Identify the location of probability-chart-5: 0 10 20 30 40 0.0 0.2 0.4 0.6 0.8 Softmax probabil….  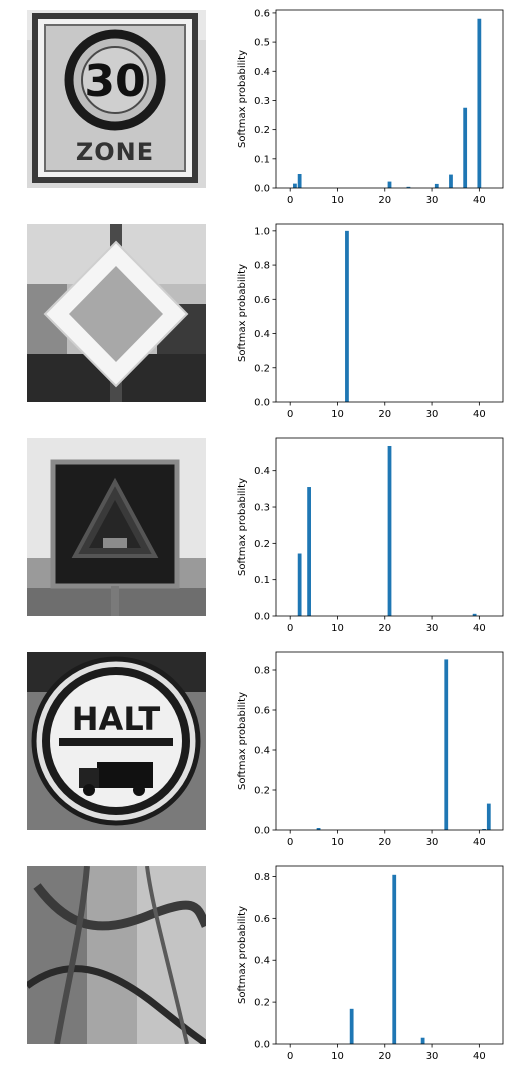
(370, 963).